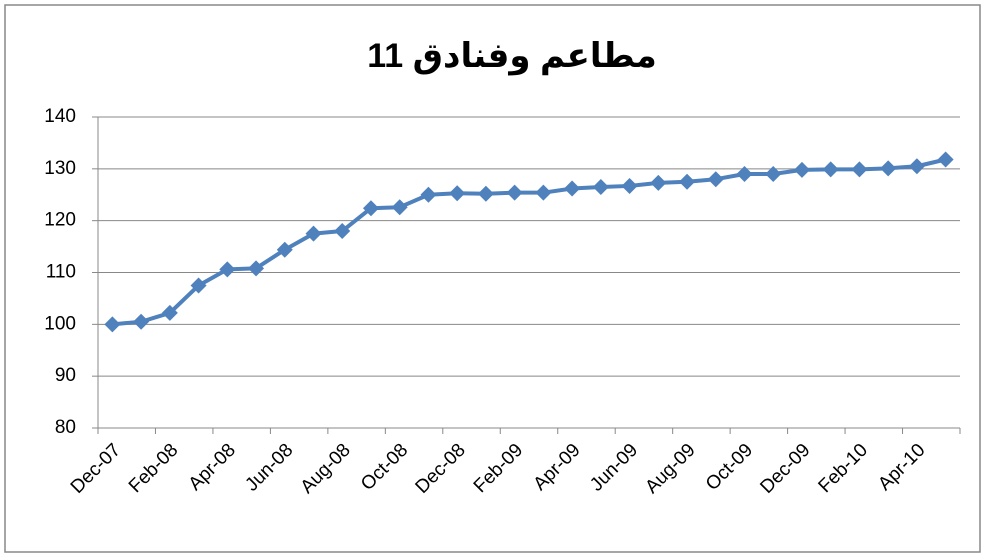 The image size is (987, 558). I want to click on chart-title: مطاعم وفنادق 11, so click(512, 56).